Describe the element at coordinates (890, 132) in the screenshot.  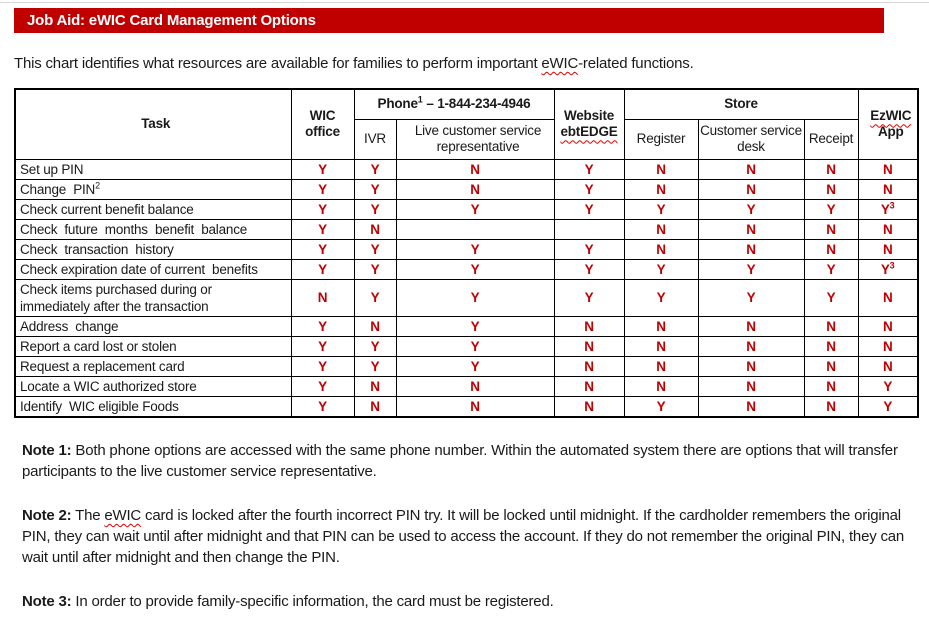
I see `header-ezwic-line2: App` at that location.